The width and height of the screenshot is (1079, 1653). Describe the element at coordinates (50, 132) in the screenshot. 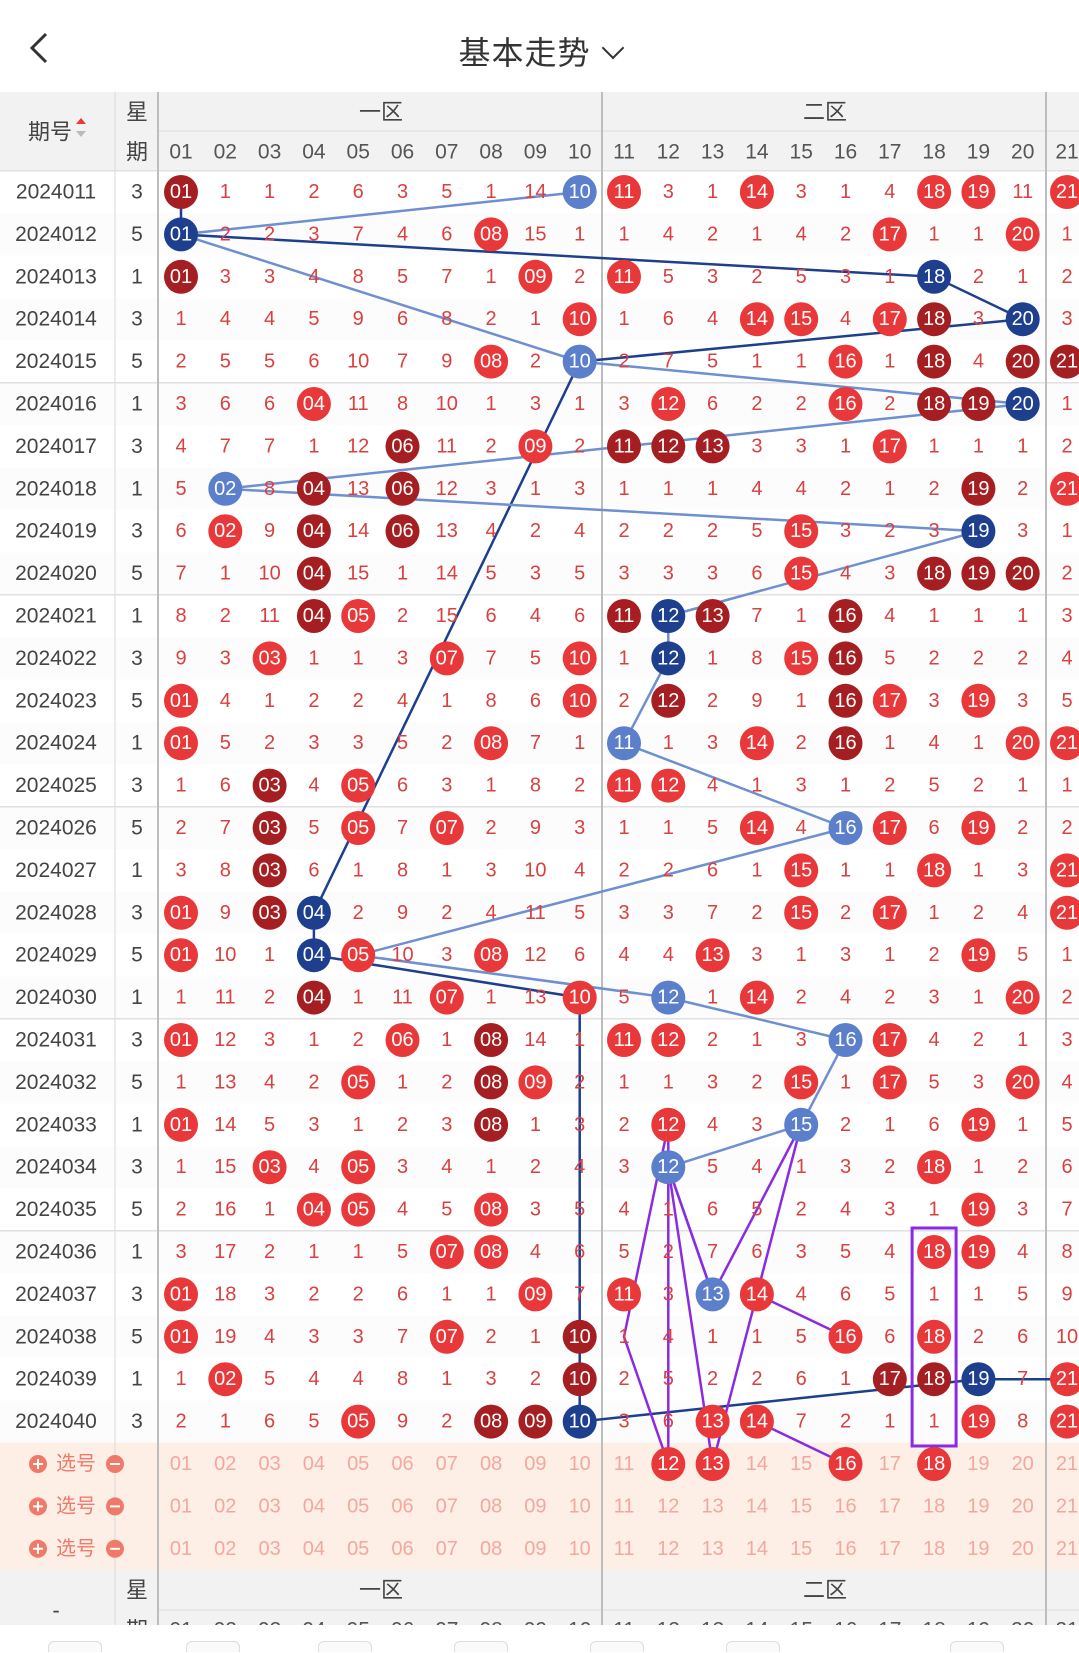

I see `issue-header: 期号` at that location.